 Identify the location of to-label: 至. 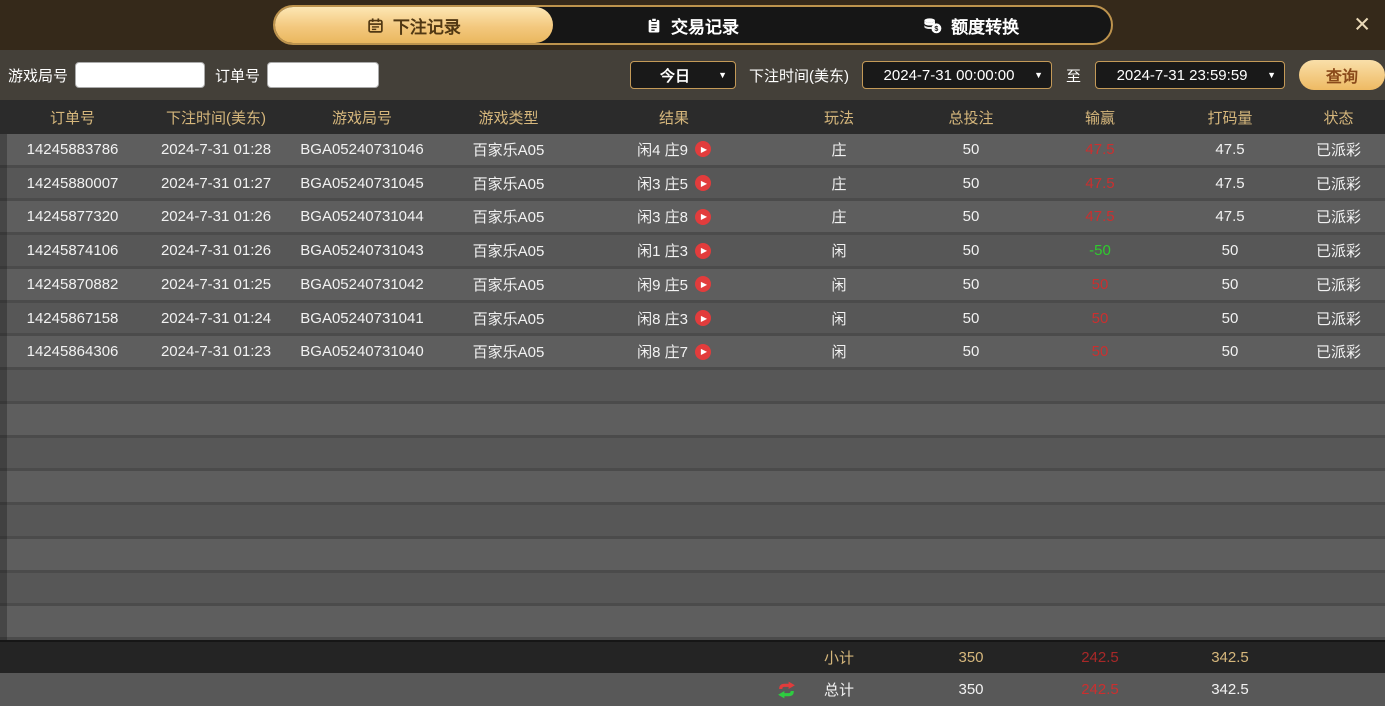
(1073, 76).